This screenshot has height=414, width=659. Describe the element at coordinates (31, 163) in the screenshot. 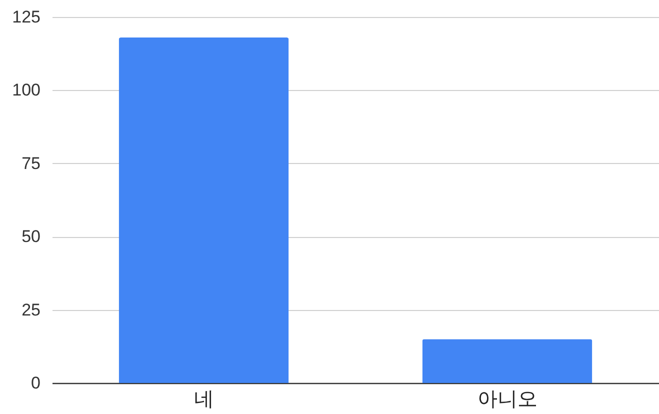

I see `y-tick-label: 75` at that location.